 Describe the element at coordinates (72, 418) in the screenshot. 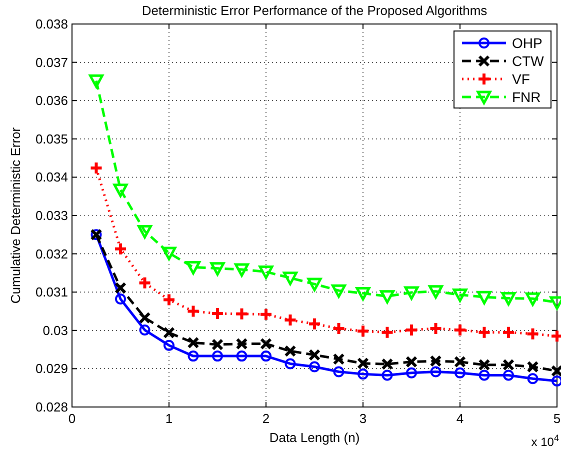

I see `x-tick-label: 0` at that location.